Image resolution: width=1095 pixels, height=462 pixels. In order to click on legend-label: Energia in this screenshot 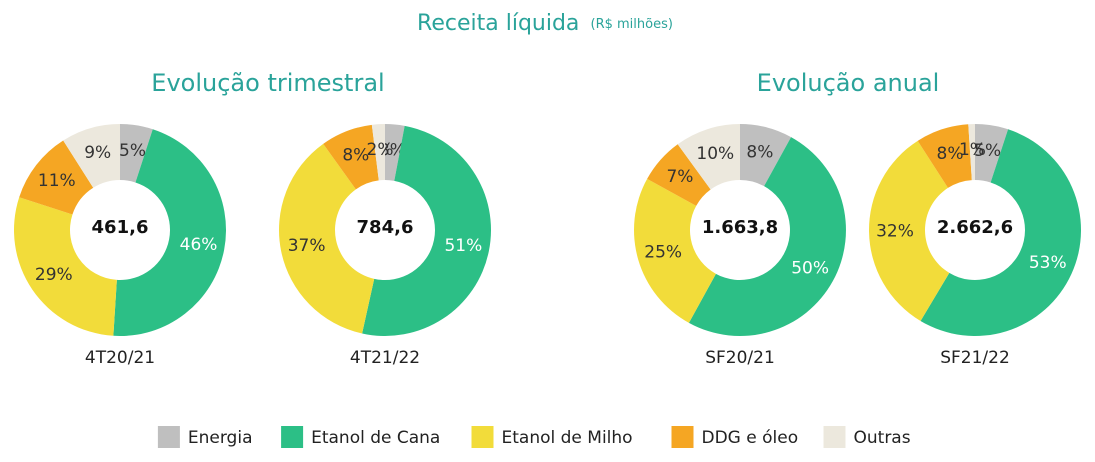, I will do `click(220, 438)`.